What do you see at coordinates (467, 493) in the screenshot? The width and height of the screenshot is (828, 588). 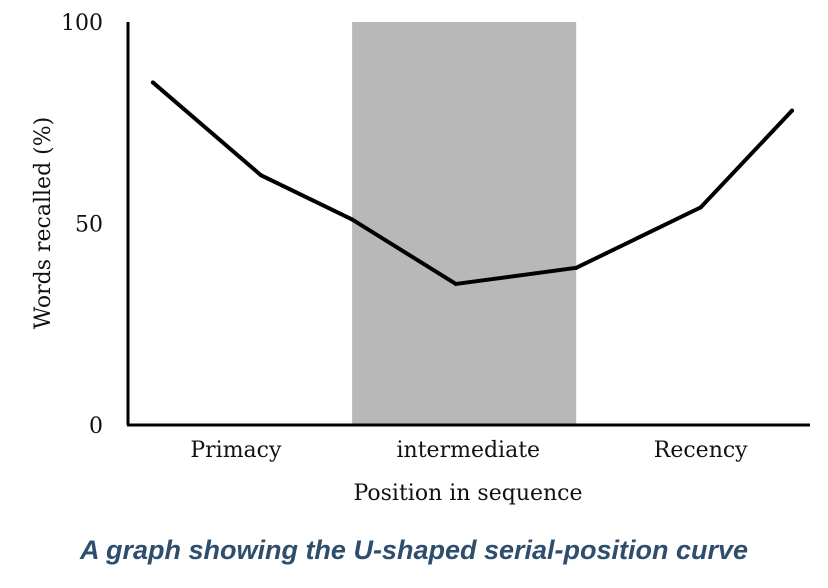 I see `x-axis-title: Position in sequence` at bounding box center [467, 493].